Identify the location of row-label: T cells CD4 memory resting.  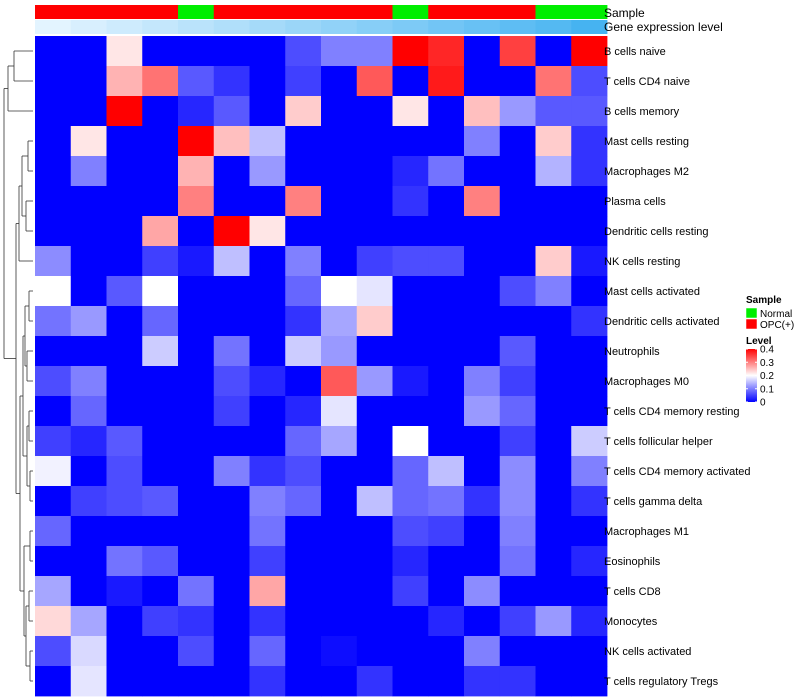
(672, 412).